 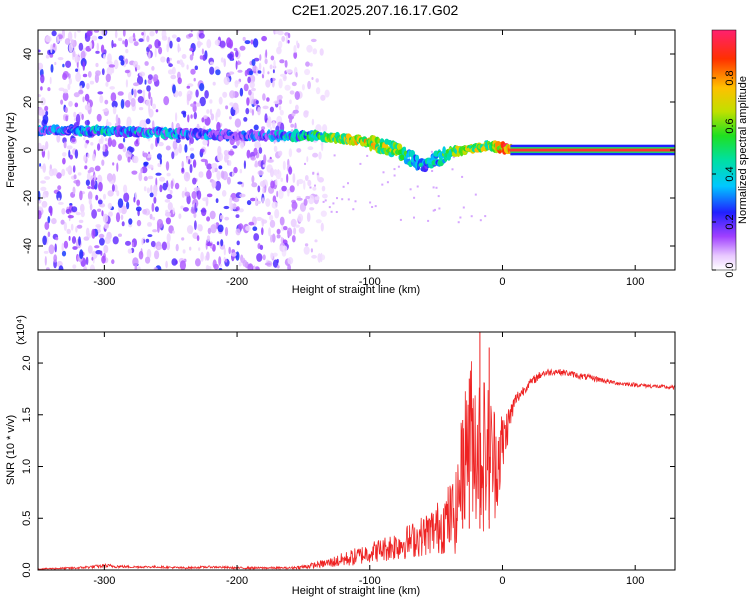 What do you see at coordinates (104, 581) in the screenshot?
I see `x-tick-label: -300` at bounding box center [104, 581].